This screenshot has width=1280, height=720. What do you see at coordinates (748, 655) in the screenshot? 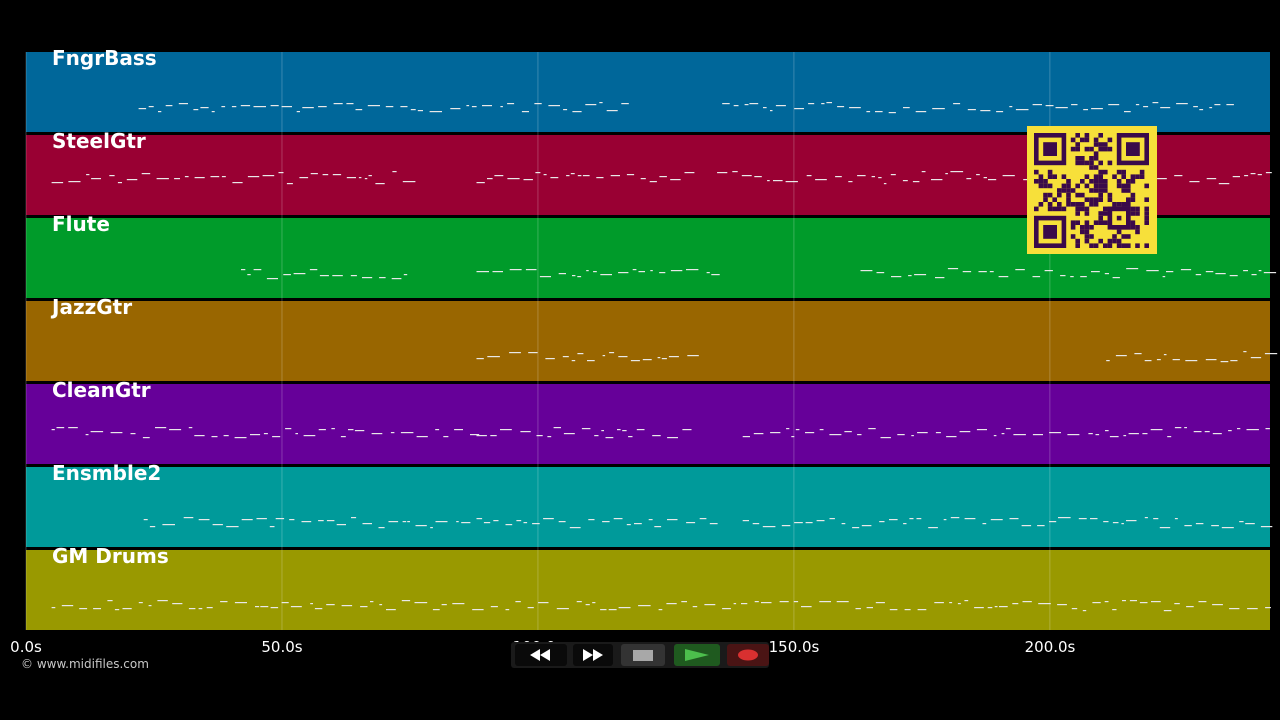
I see `record-button` at bounding box center [748, 655].